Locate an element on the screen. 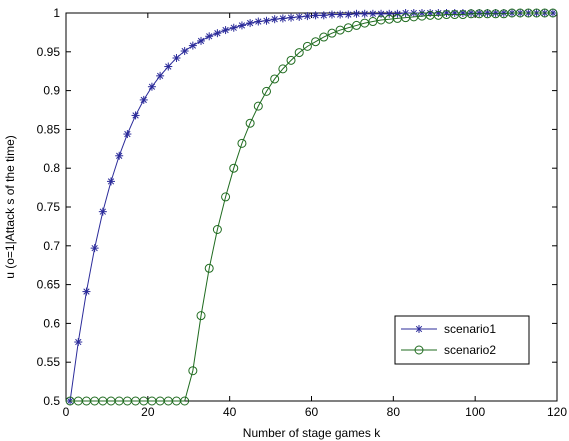 The width and height of the screenshot is (569, 441). y-axis-label: u (o=1|Attack s of the time) is located at coordinates (10, 207).